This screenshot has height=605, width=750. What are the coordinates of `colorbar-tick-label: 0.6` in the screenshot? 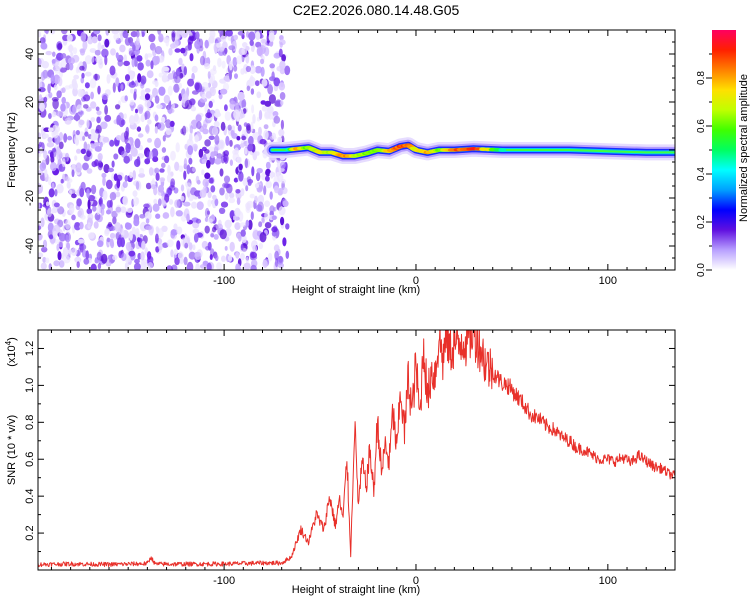 It's located at (701, 126).